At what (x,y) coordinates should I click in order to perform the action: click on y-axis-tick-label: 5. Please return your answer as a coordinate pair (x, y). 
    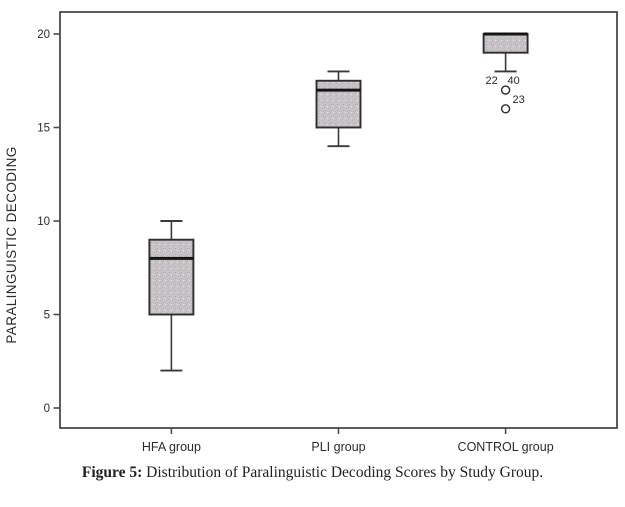
    Looking at the image, I should click on (47, 316).